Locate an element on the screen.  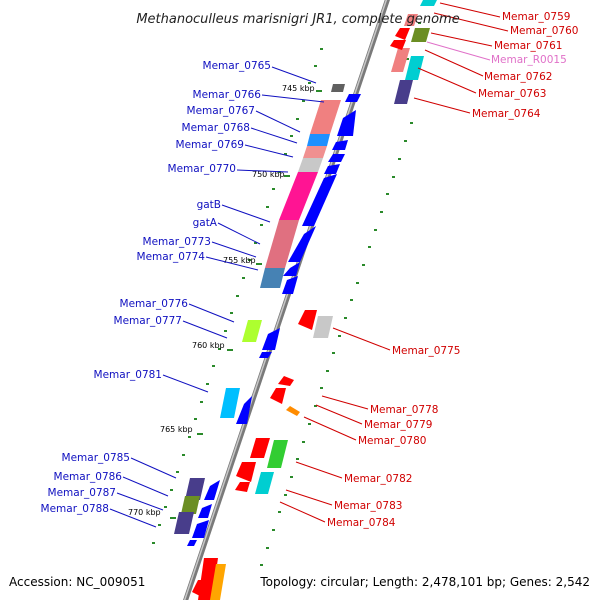
gene-label-memar-0763: Memar_0763 is located at coordinates (512, 94).